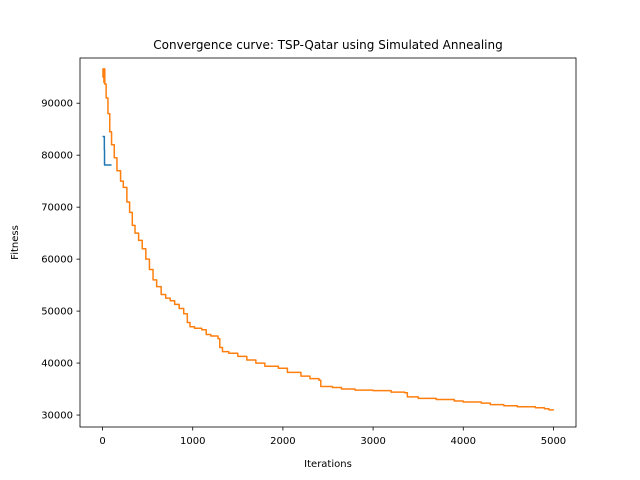 This screenshot has height=480, width=640. Describe the element at coordinates (102, 441) in the screenshot. I see `x-tick-label: 0` at that location.